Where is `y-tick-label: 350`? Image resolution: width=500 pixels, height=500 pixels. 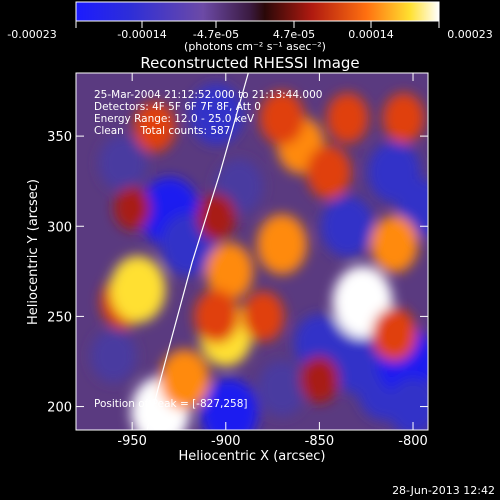
y-tick-label: 350 is located at coordinates (59, 137).